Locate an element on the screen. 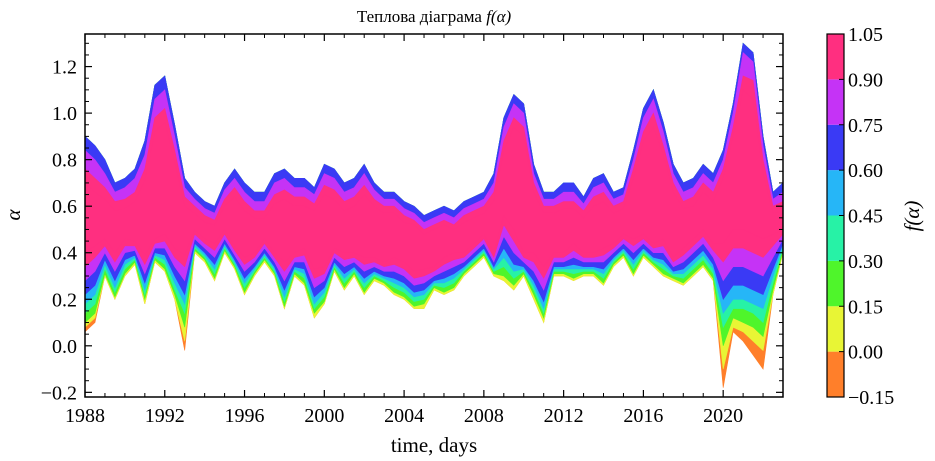 The image size is (935, 461). colorbar-tick-label: −0.15 is located at coordinates (871, 398).